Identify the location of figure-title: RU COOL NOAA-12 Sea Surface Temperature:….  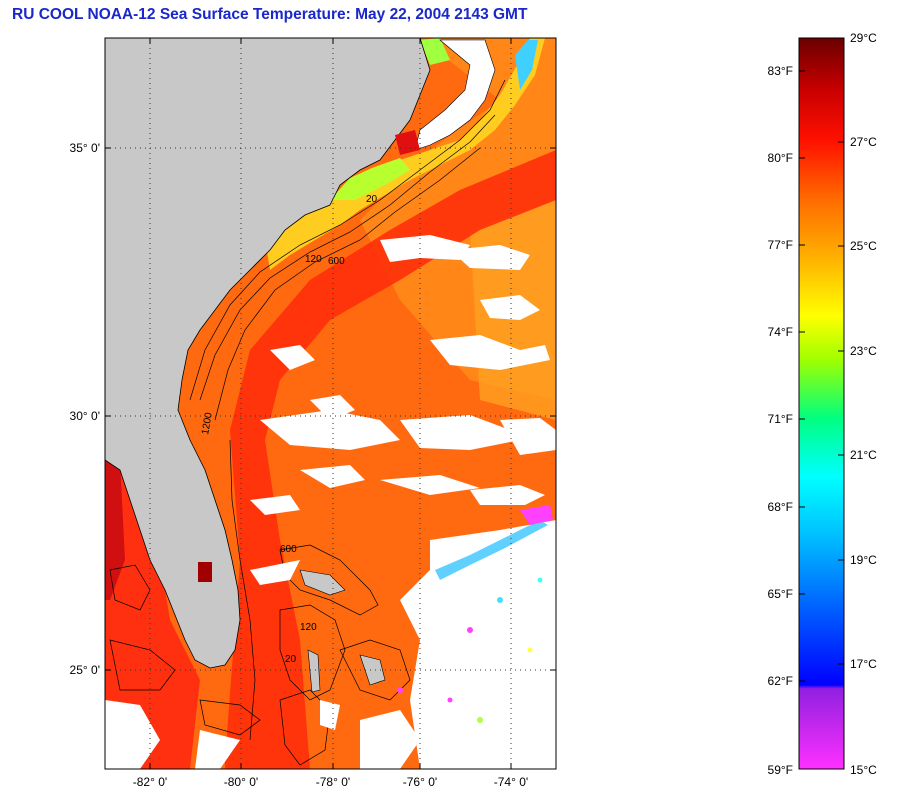
(270, 14).